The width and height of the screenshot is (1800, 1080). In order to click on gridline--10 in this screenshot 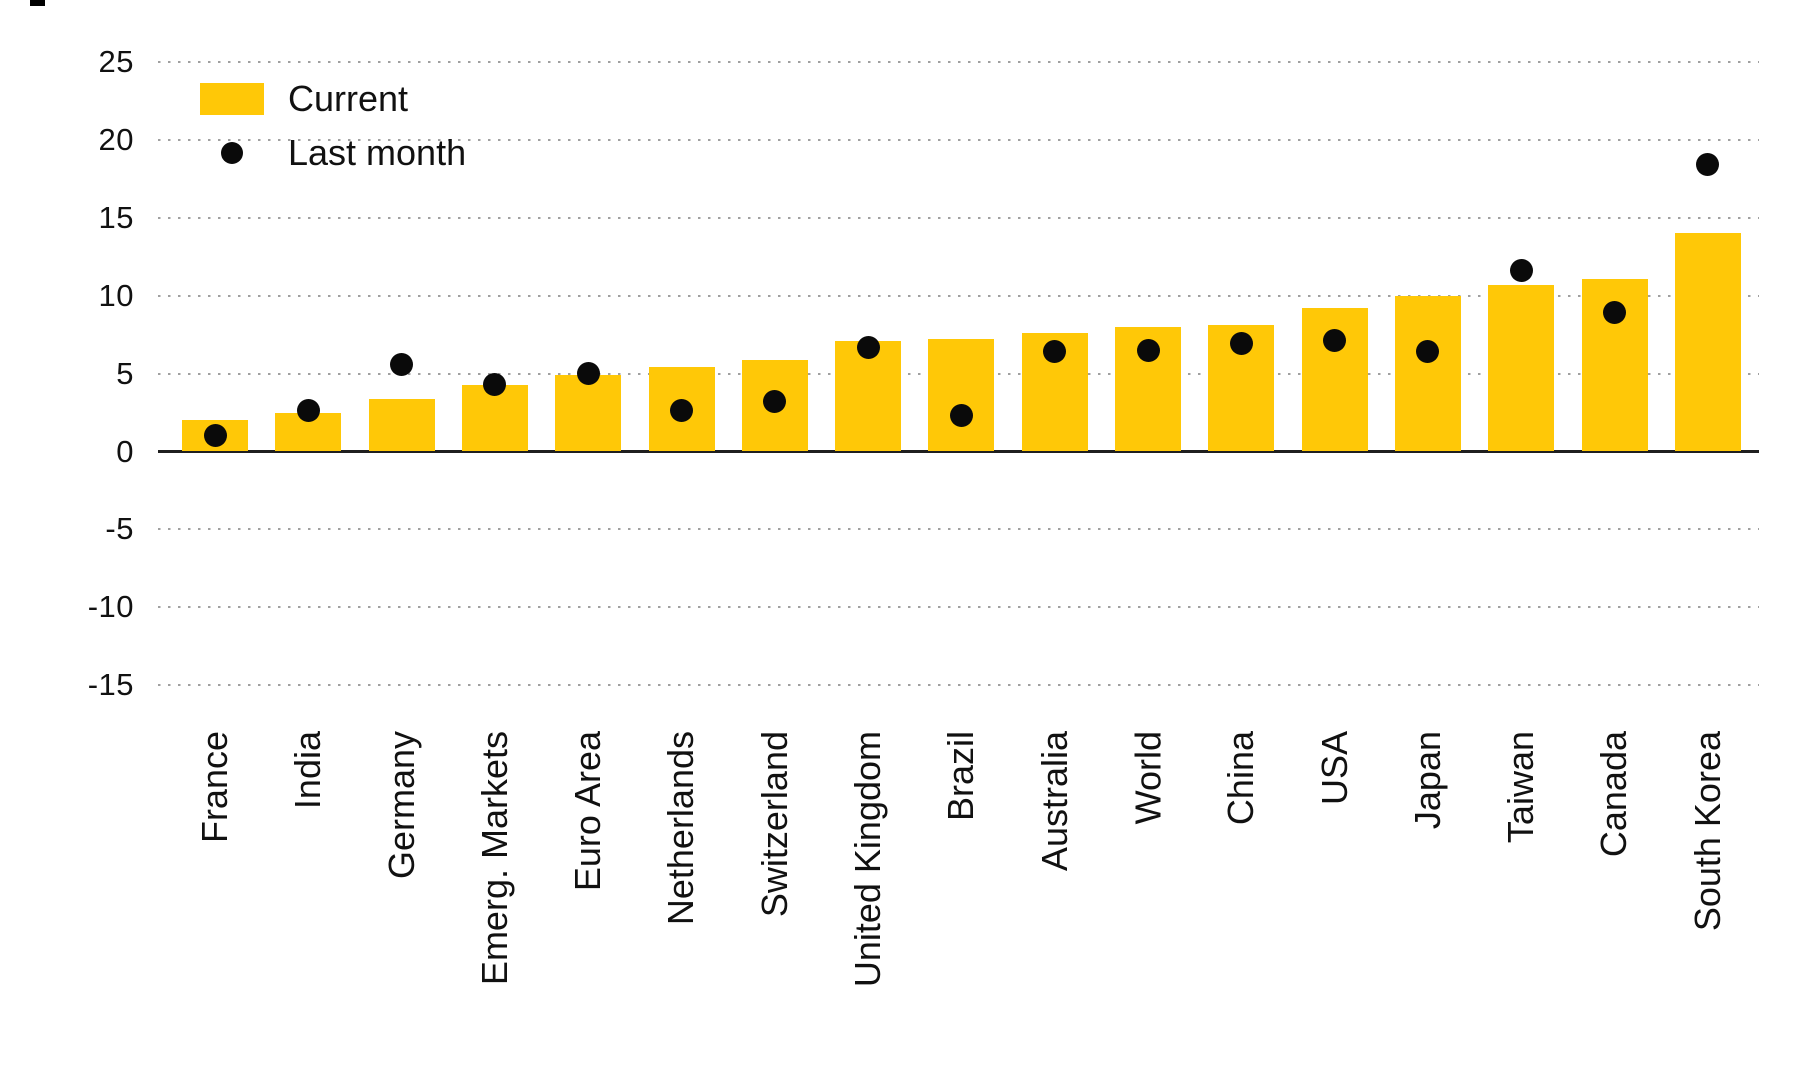, I will do `click(958, 607)`.